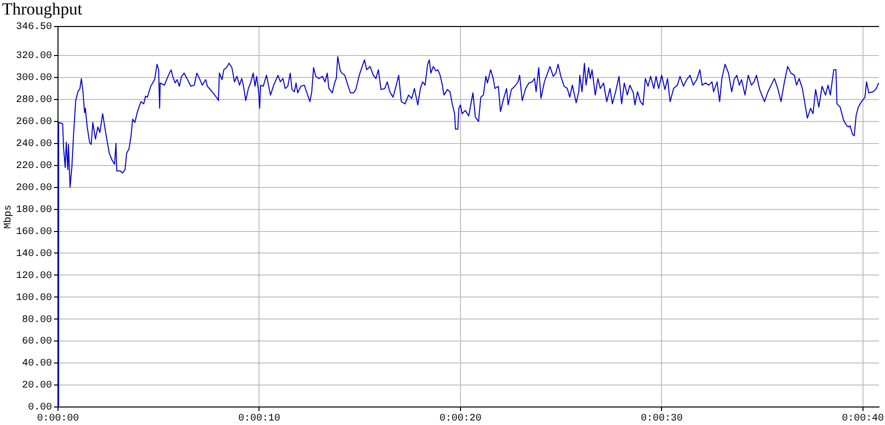  What do you see at coordinates (34, 100) in the screenshot?
I see `y-tick-label: 280.00` at bounding box center [34, 100].